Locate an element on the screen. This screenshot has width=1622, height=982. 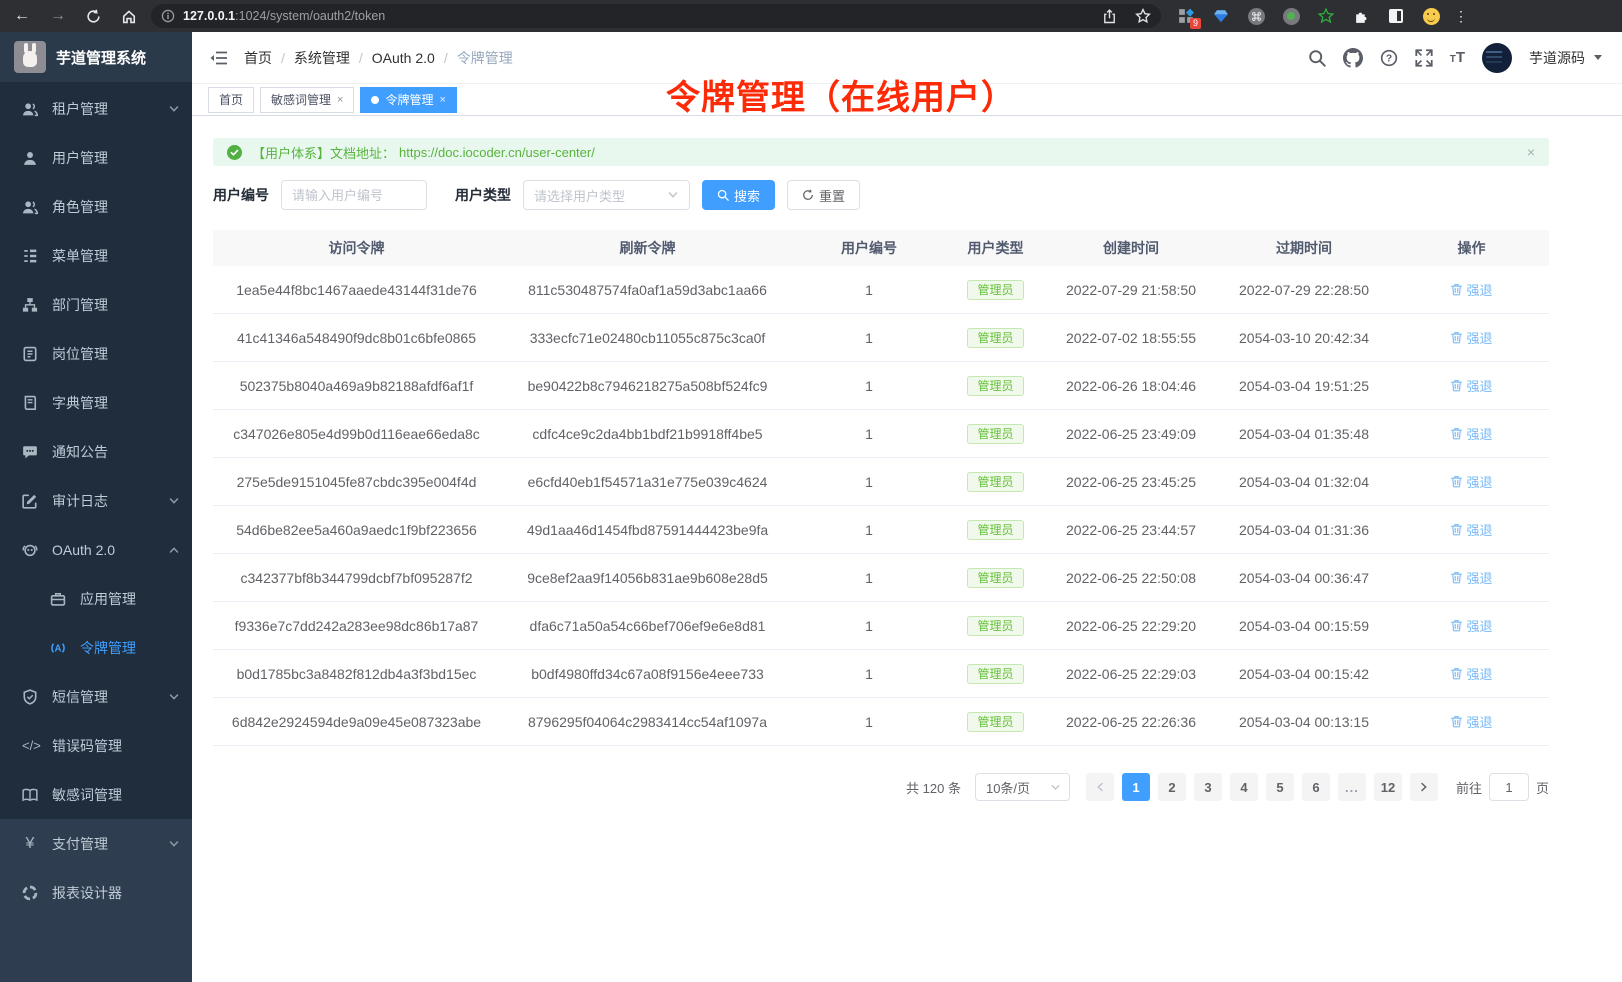
reset-button: 重置 is located at coordinates (824, 195).